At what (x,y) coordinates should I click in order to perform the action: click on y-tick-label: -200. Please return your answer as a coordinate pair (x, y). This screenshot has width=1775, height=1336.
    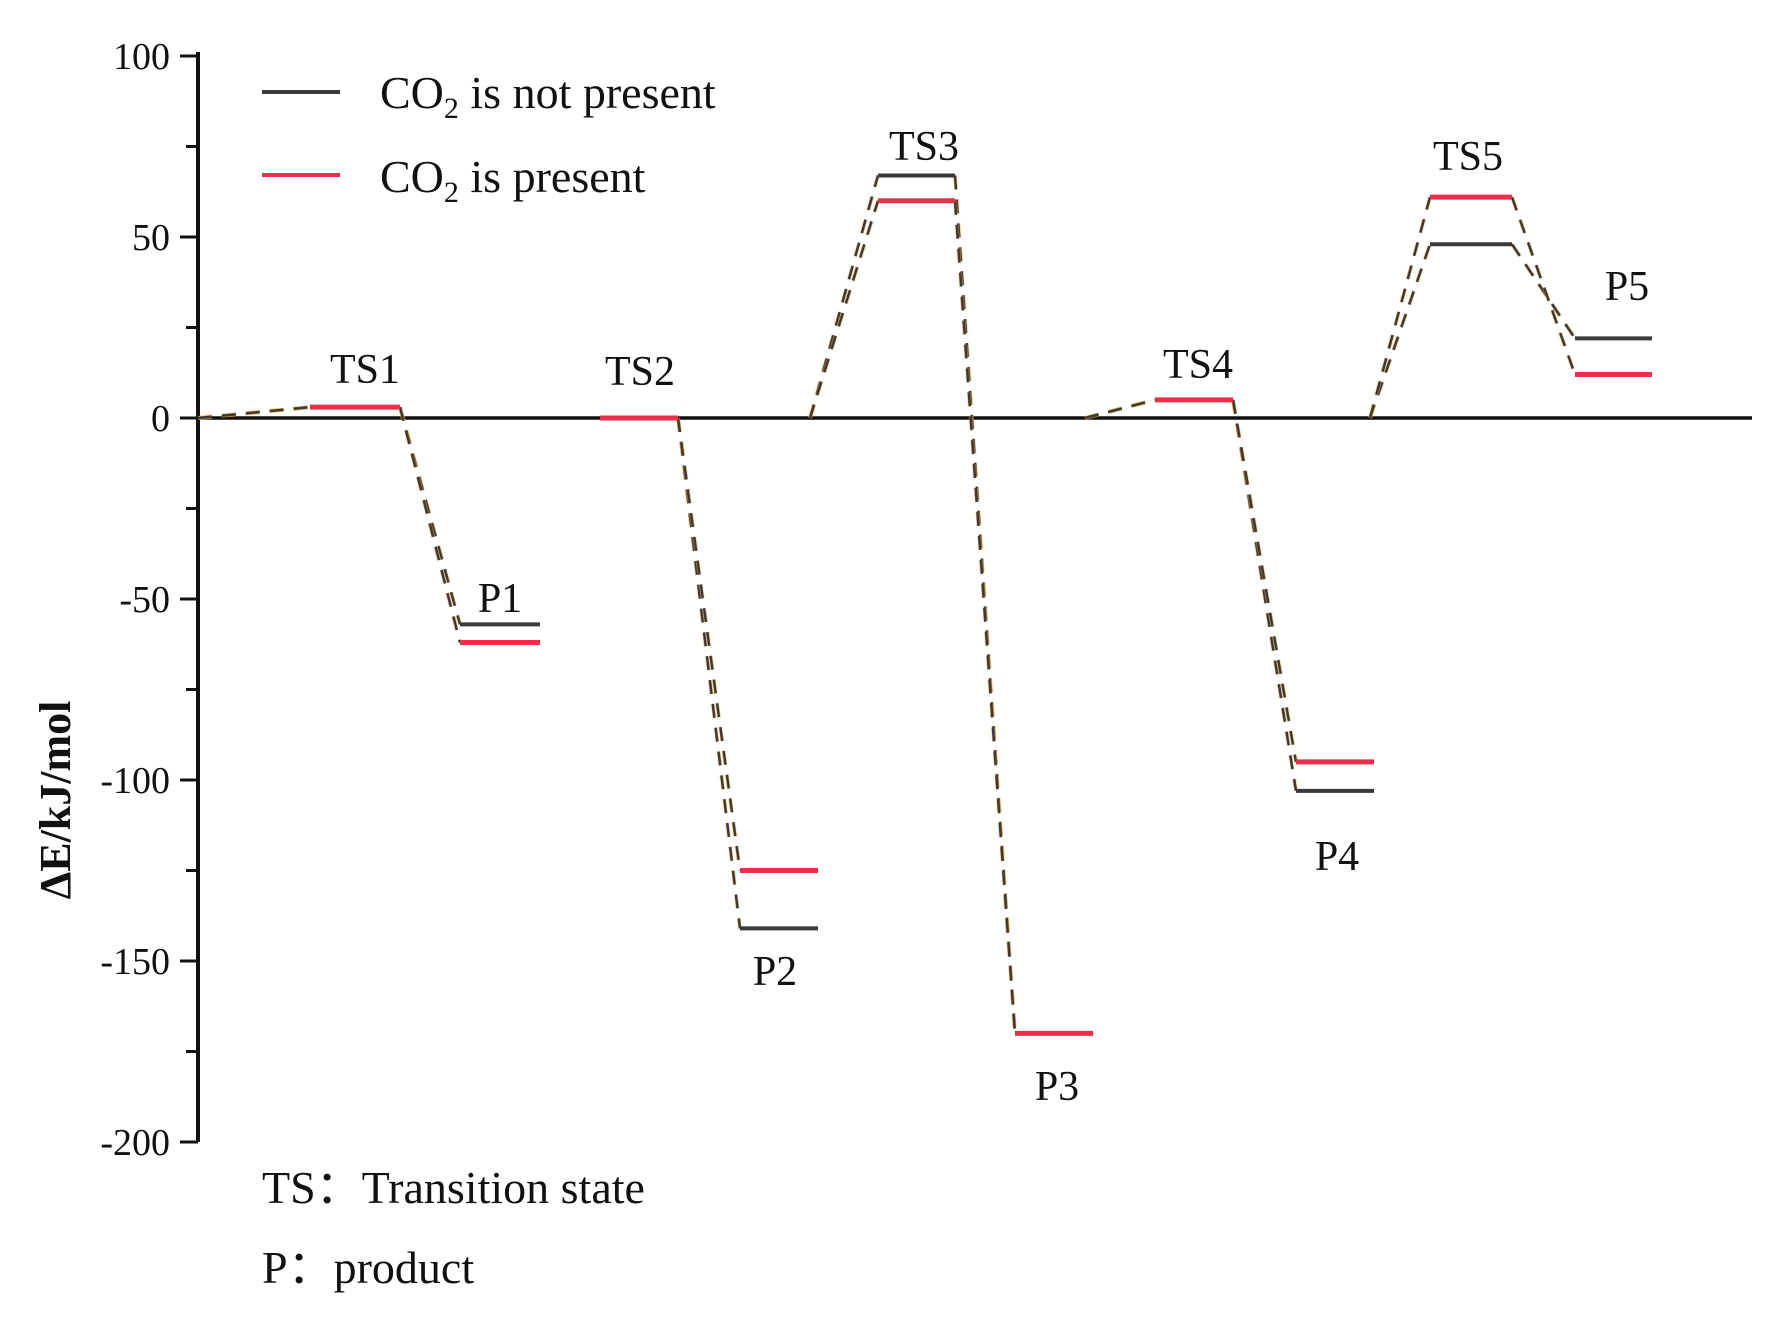
    Looking at the image, I should click on (135, 1143).